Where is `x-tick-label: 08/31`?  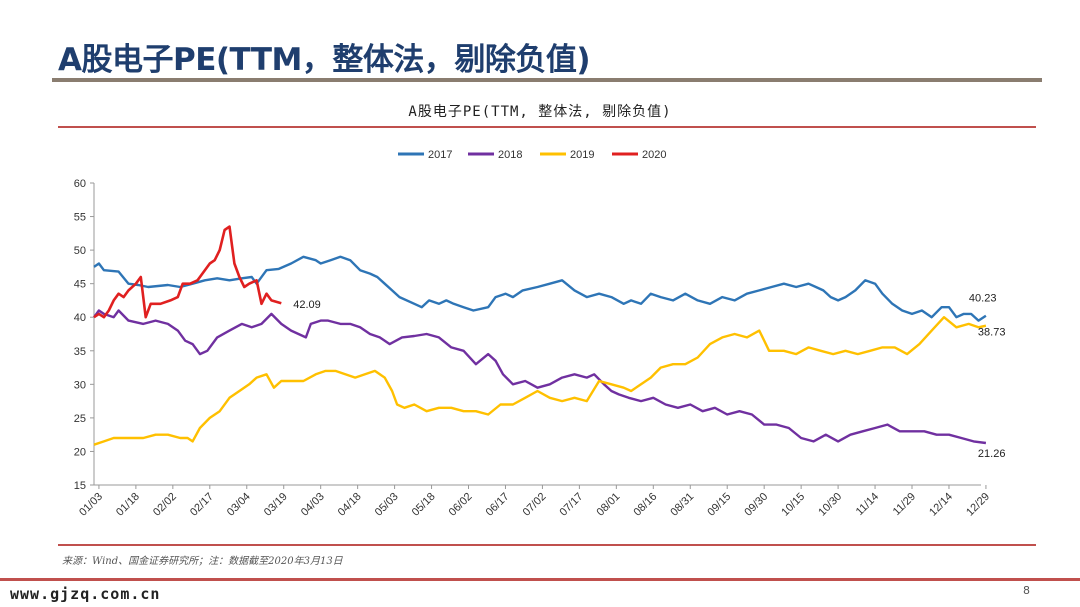
x-tick-label: 08/31 is located at coordinates (682, 505).